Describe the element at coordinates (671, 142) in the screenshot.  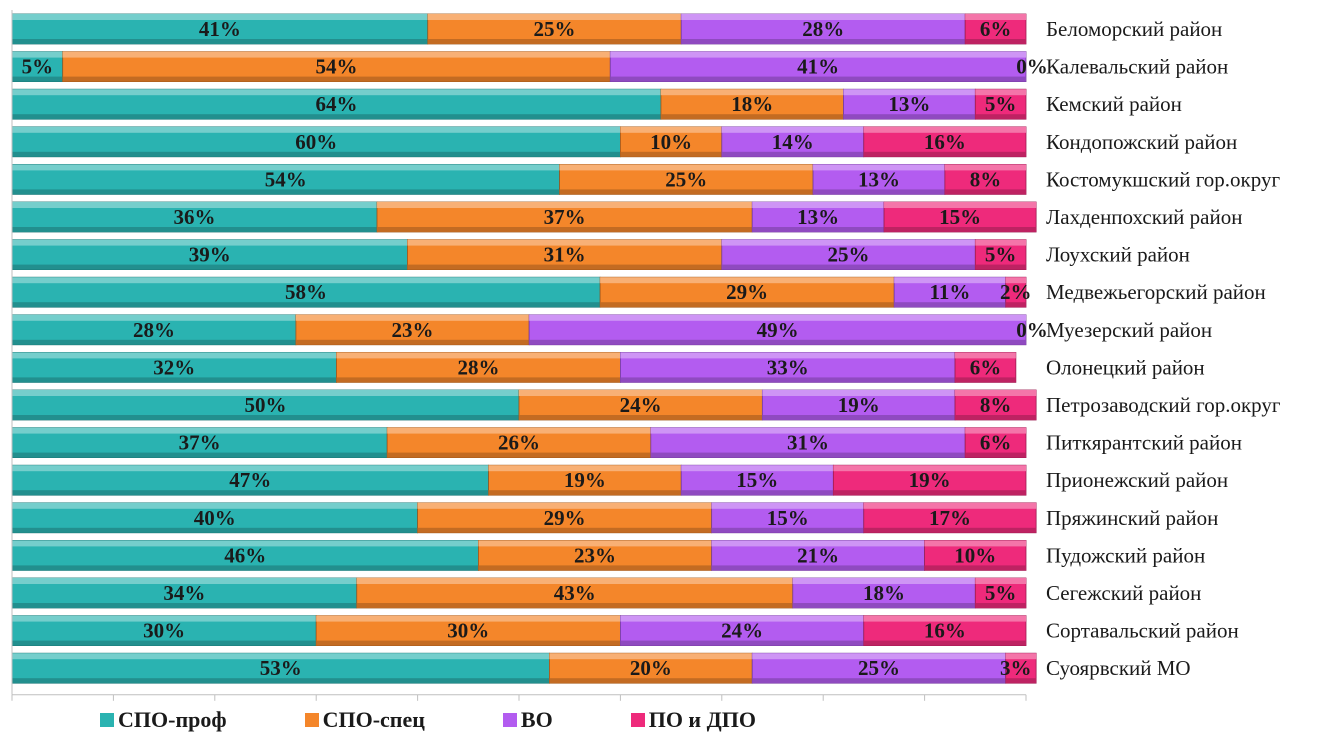
I see `data-label: 10%` at that location.